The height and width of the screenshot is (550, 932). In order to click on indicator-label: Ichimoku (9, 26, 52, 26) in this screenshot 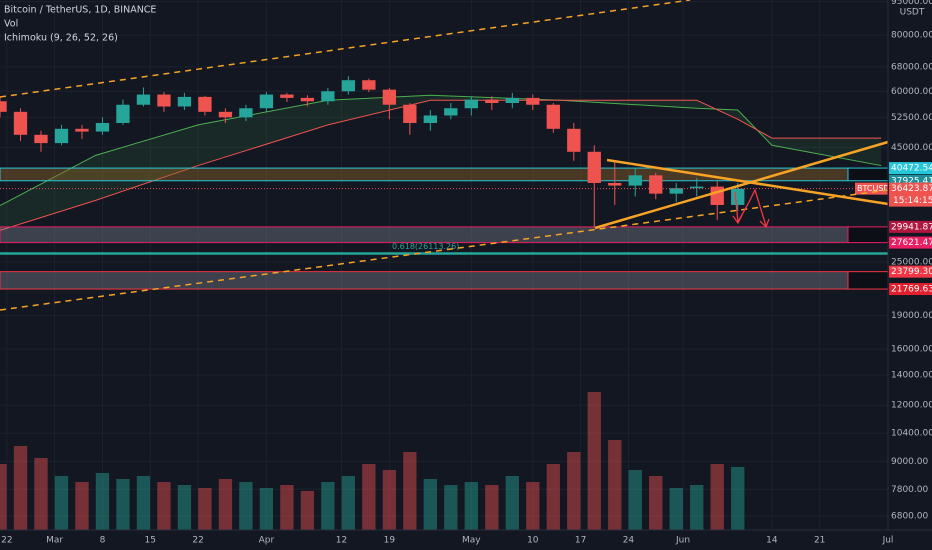, I will do `click(61, 38)`.